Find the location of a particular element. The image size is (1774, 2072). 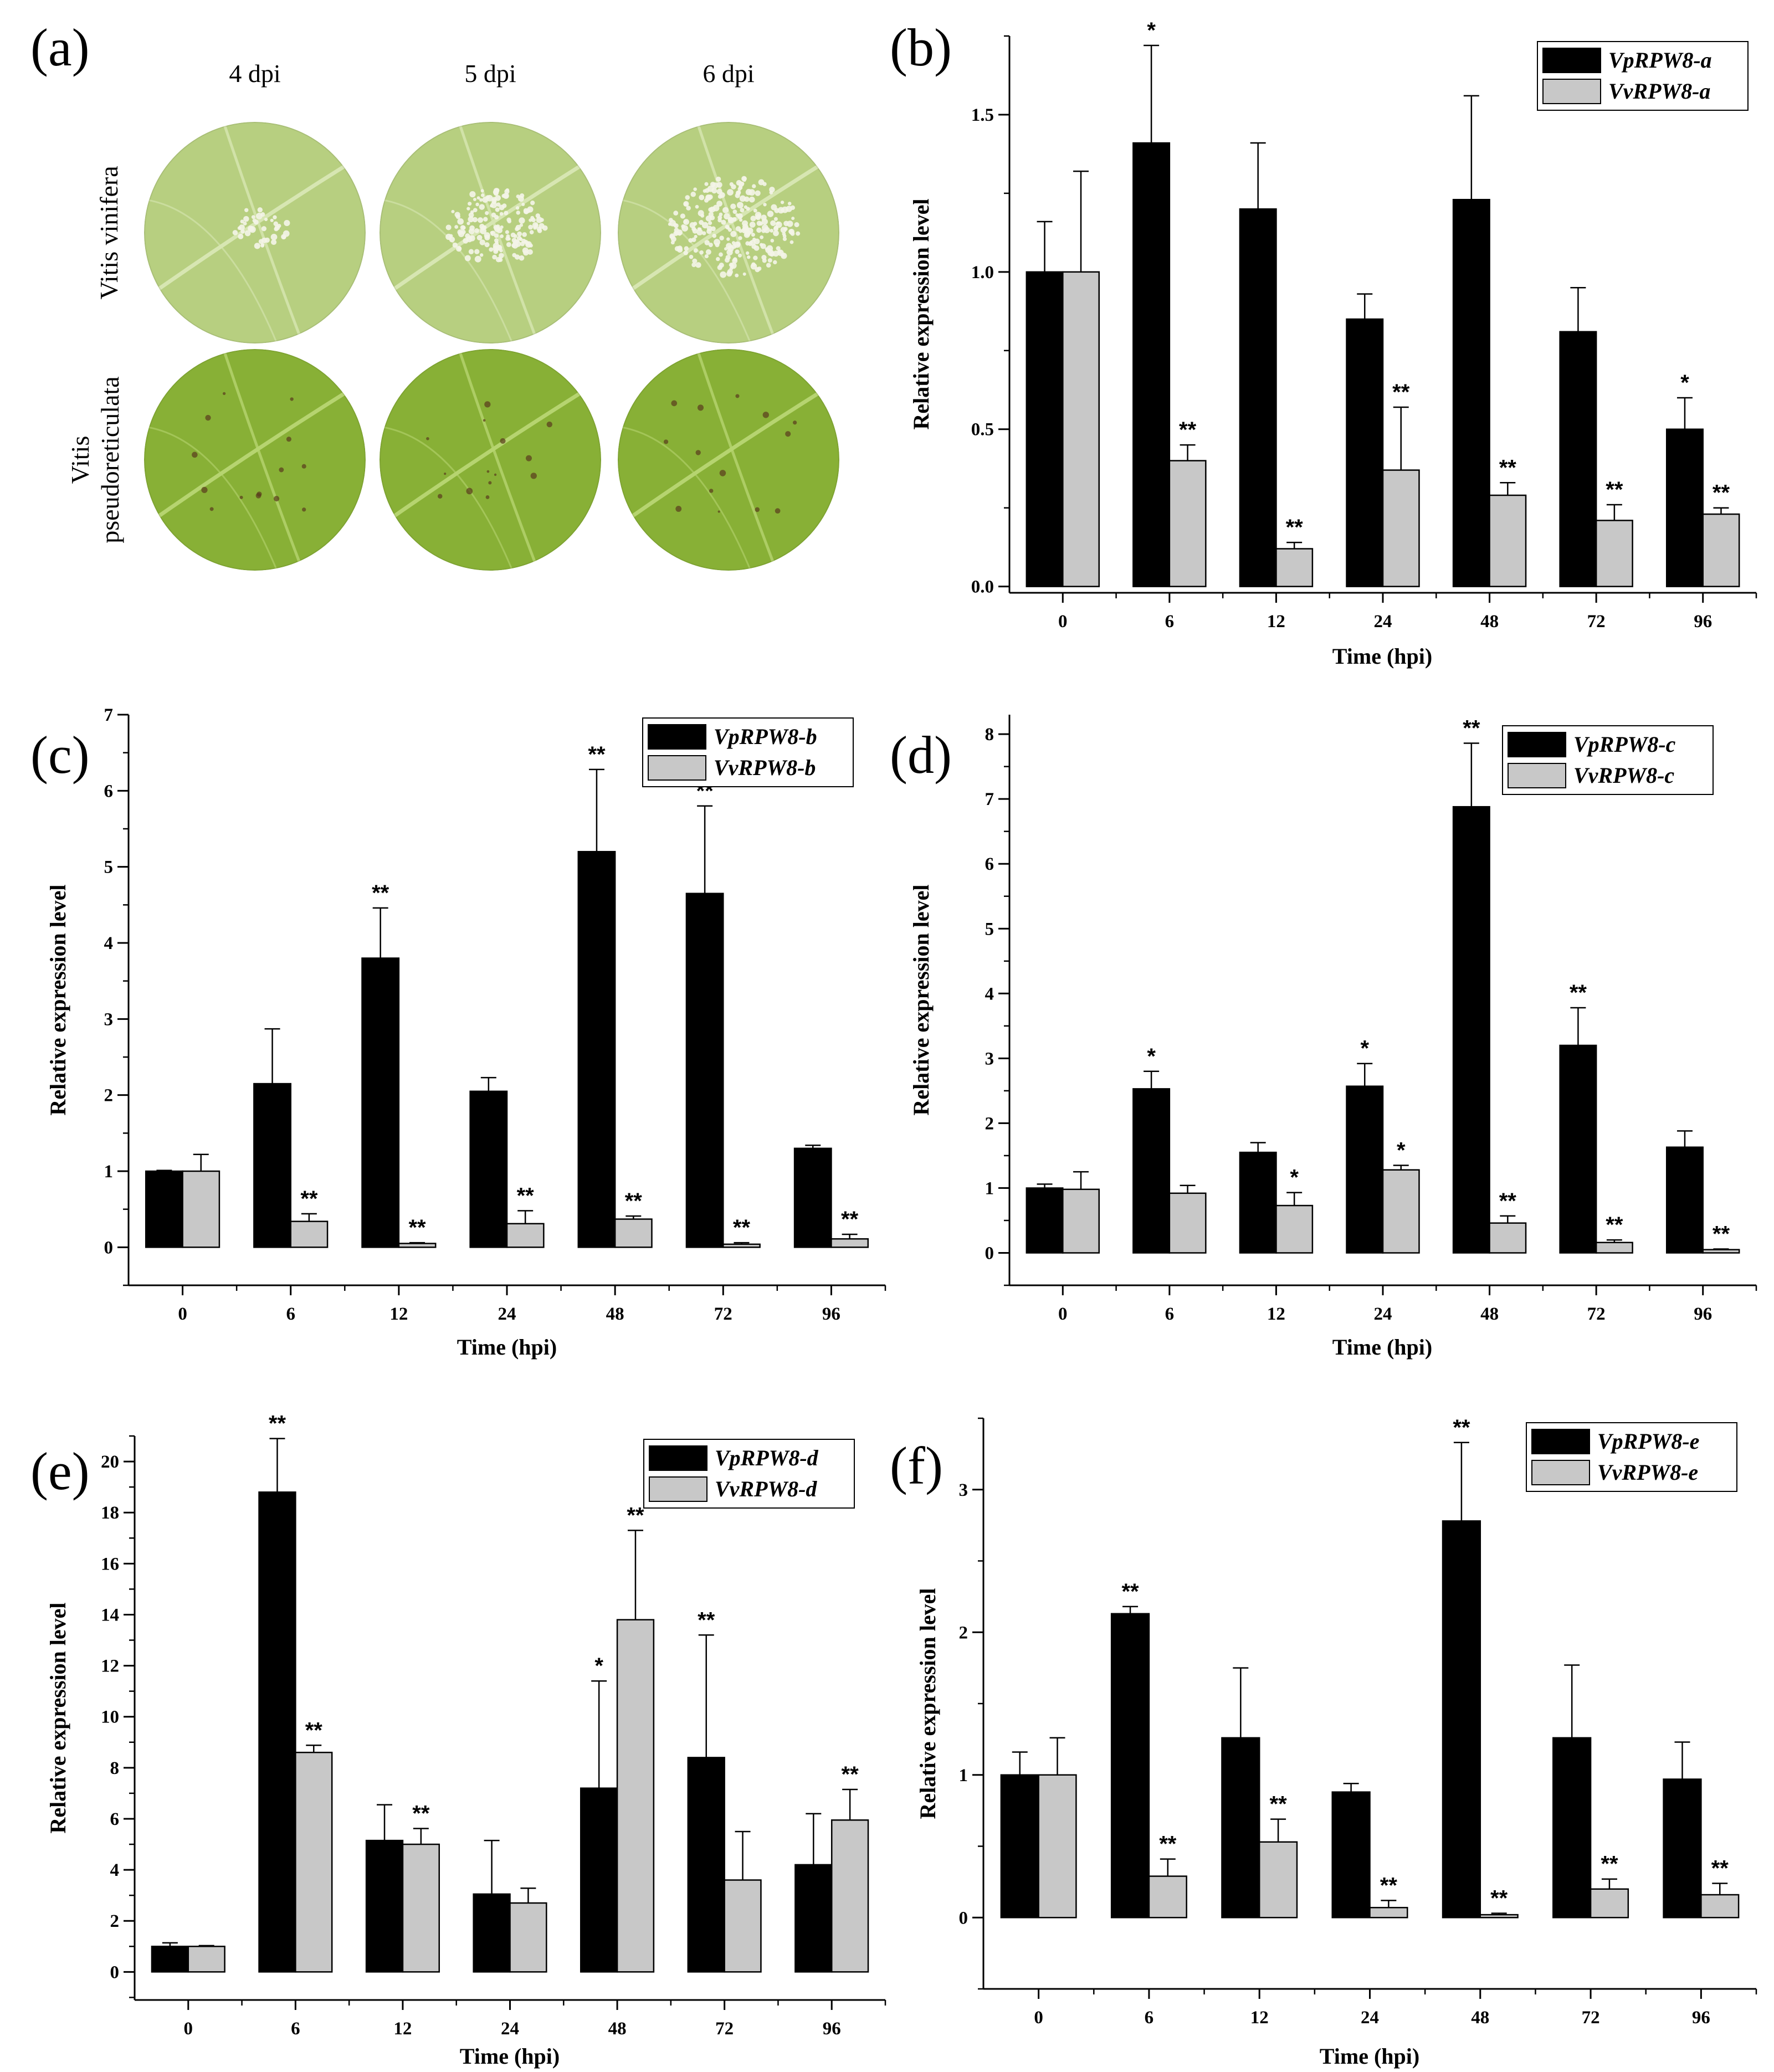

legend: VpRPW8-a VvRPW8-a is located at coordinates (1643, 76).